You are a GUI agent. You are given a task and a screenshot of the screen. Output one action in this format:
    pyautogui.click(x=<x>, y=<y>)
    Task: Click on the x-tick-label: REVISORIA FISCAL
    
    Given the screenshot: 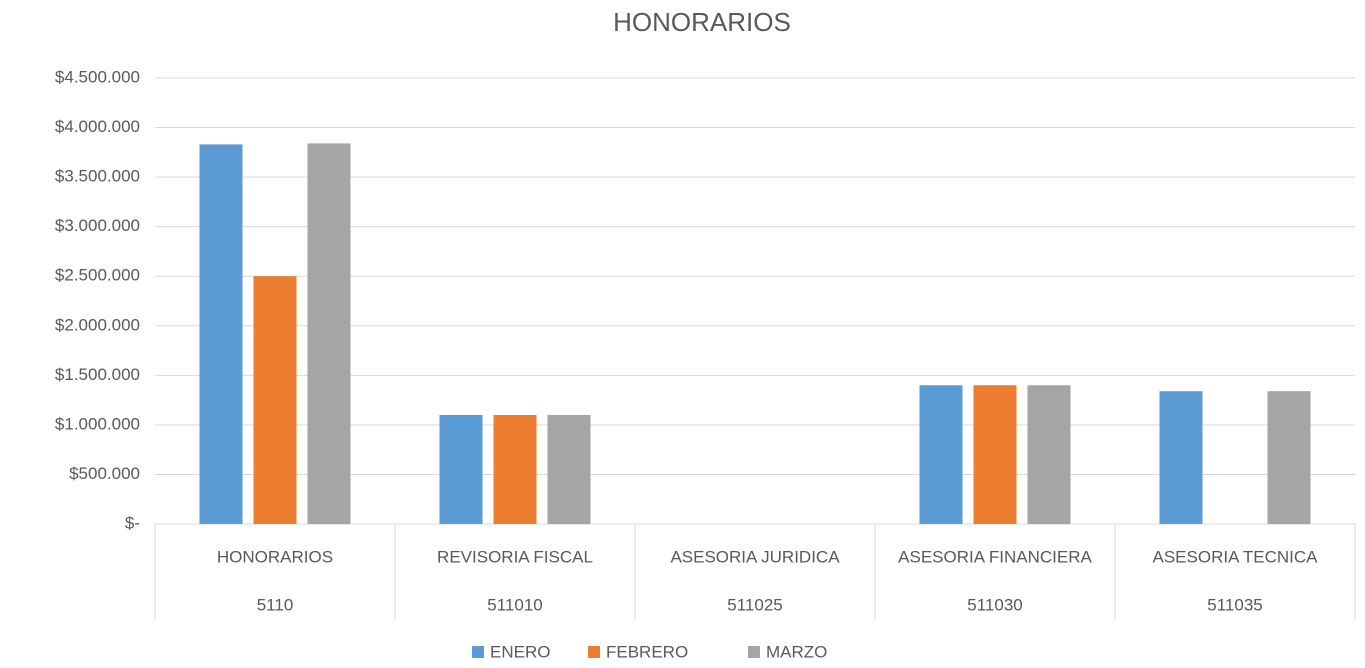 What is the action you would take?
    pyautogui.click(x=515, y=556)
    